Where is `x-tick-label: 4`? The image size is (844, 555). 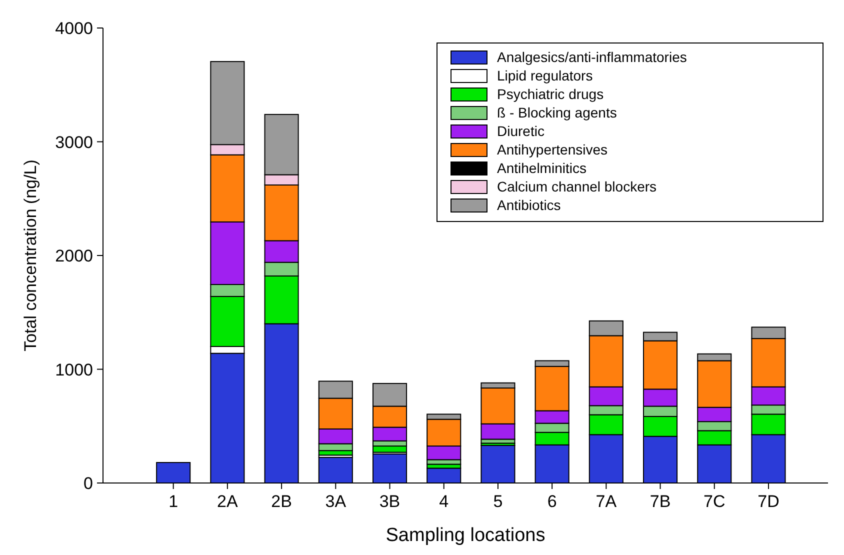 x-tick-label: 4 is located at coordinates (444, 501).